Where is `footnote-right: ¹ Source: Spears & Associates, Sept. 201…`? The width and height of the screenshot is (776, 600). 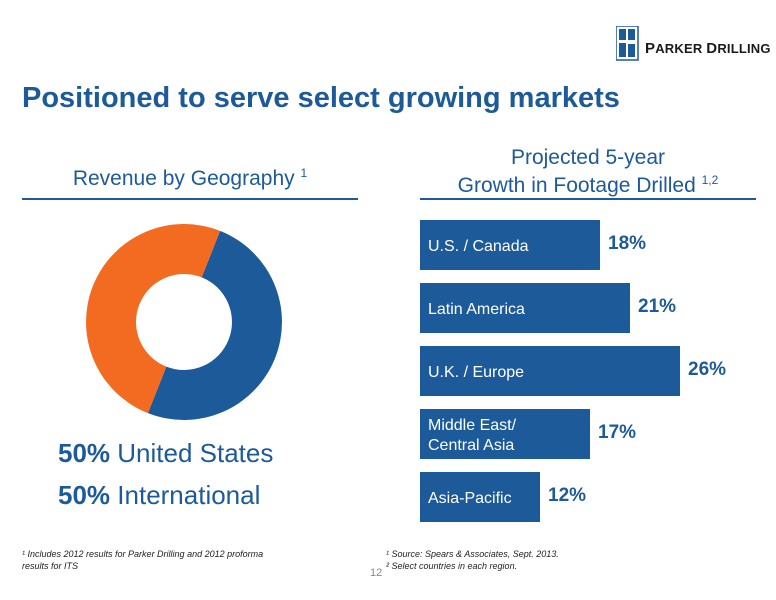 footnote-right: ¹ Source: Spears & Associates, Sept. 201… is located at coordinates (472, 560).